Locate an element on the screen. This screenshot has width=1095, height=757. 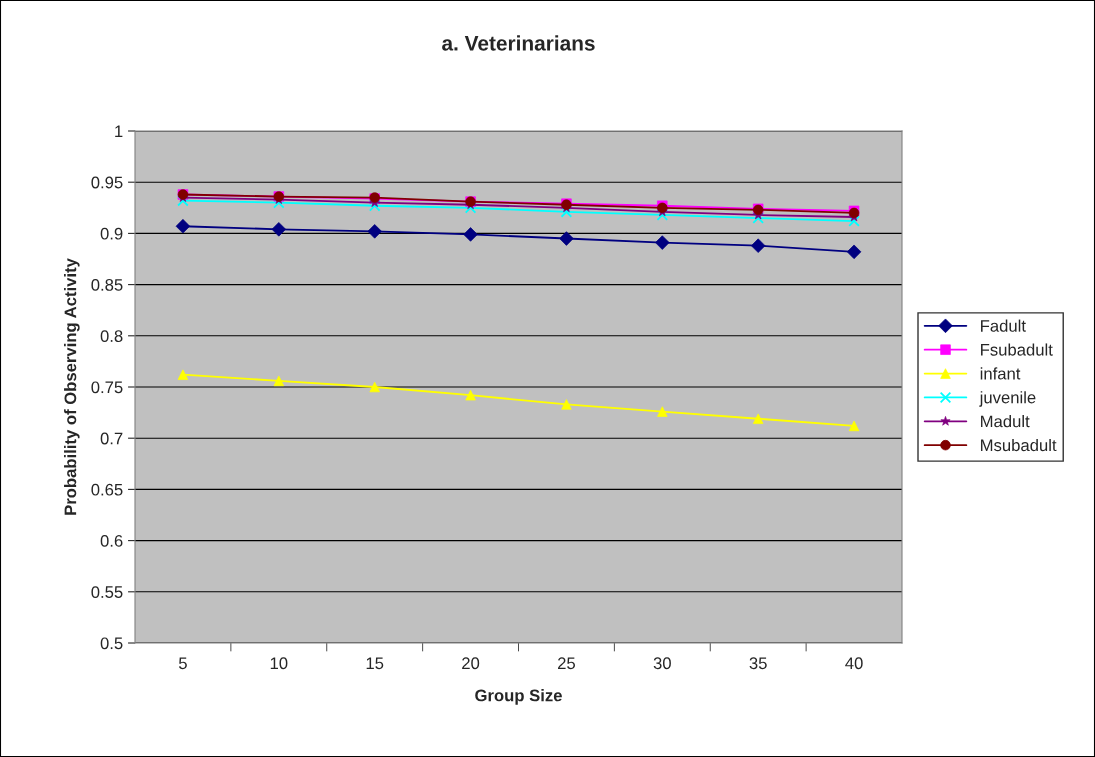
legend-label: infant is located at coordinates (1000, 373).